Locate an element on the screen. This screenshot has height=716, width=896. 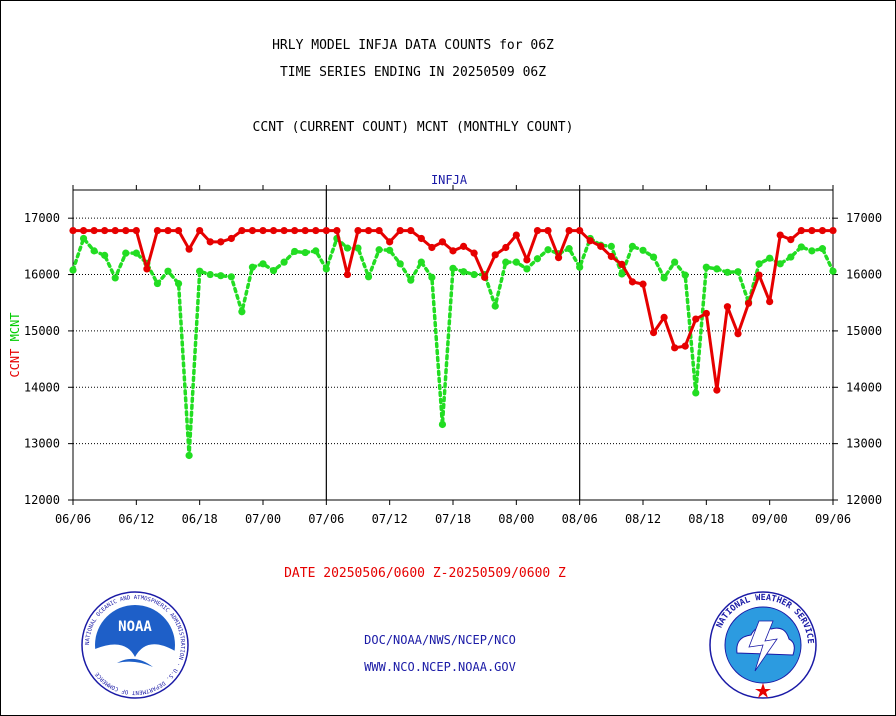
y-tick-label-left: 13000 is located at coordinates (42, 444).